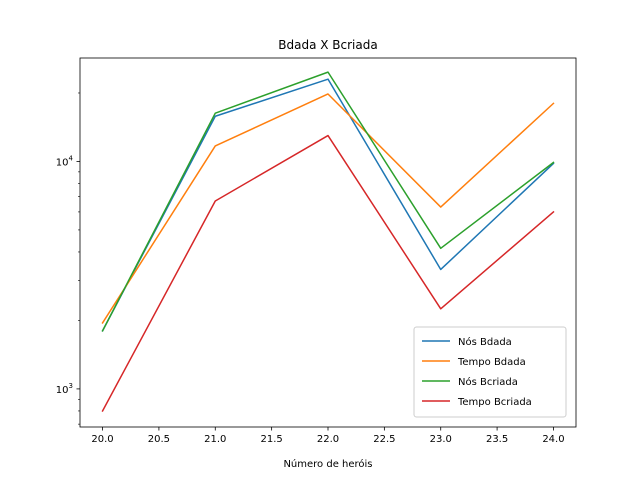 Image resolution: width=640 pixels, height=480 pixels. What do you see at coordinates (327, 45) in the screenshot?
I see `chart-title: Bdada X Bcriada` at bounding box center [327, 45].